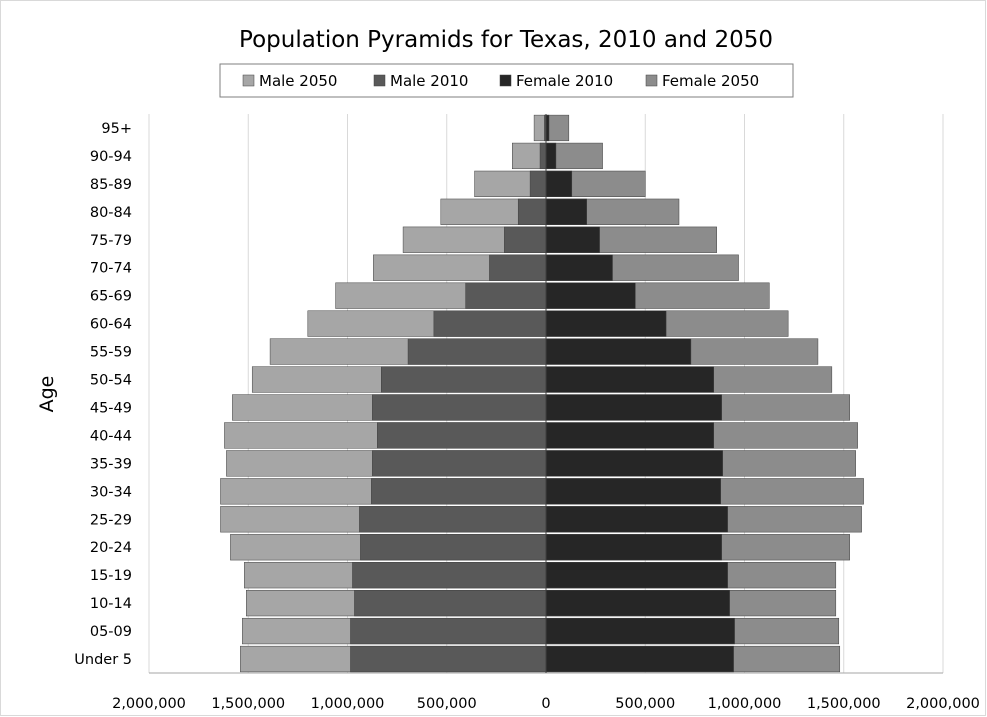 This screenshot has width=987, height=717. I want to click on y-tick-label: 40-44, so click(111, 436).